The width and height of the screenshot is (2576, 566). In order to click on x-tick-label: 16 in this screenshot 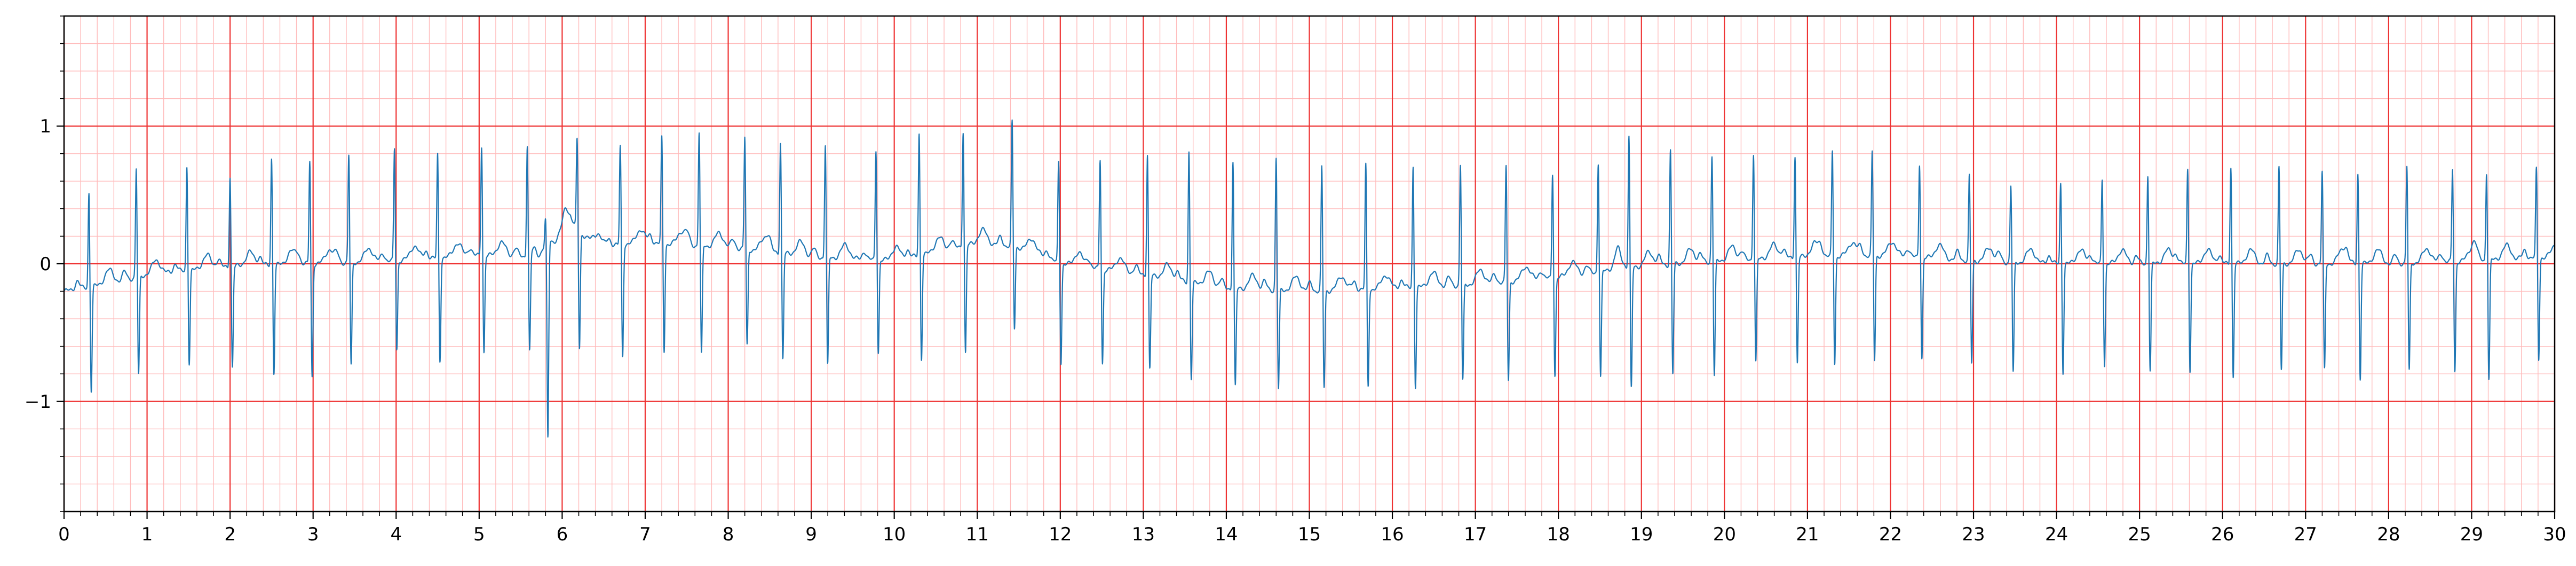, I will do `click(1393, 534)`.